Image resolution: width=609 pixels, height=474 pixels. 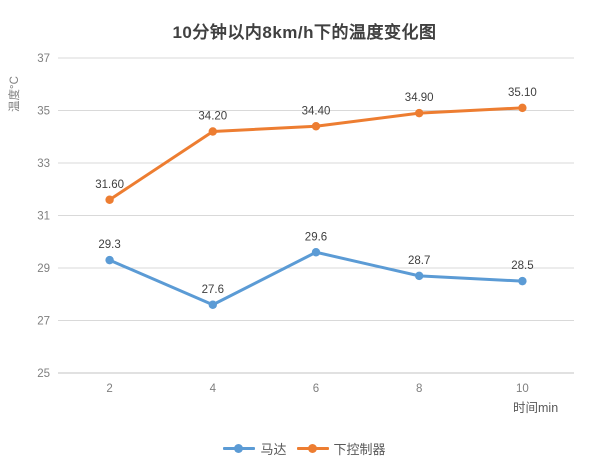 What do you see at coordinates (213, 389) in the screenshot?
I see `x-tick-label: 4` at bounding box center [213, 389].